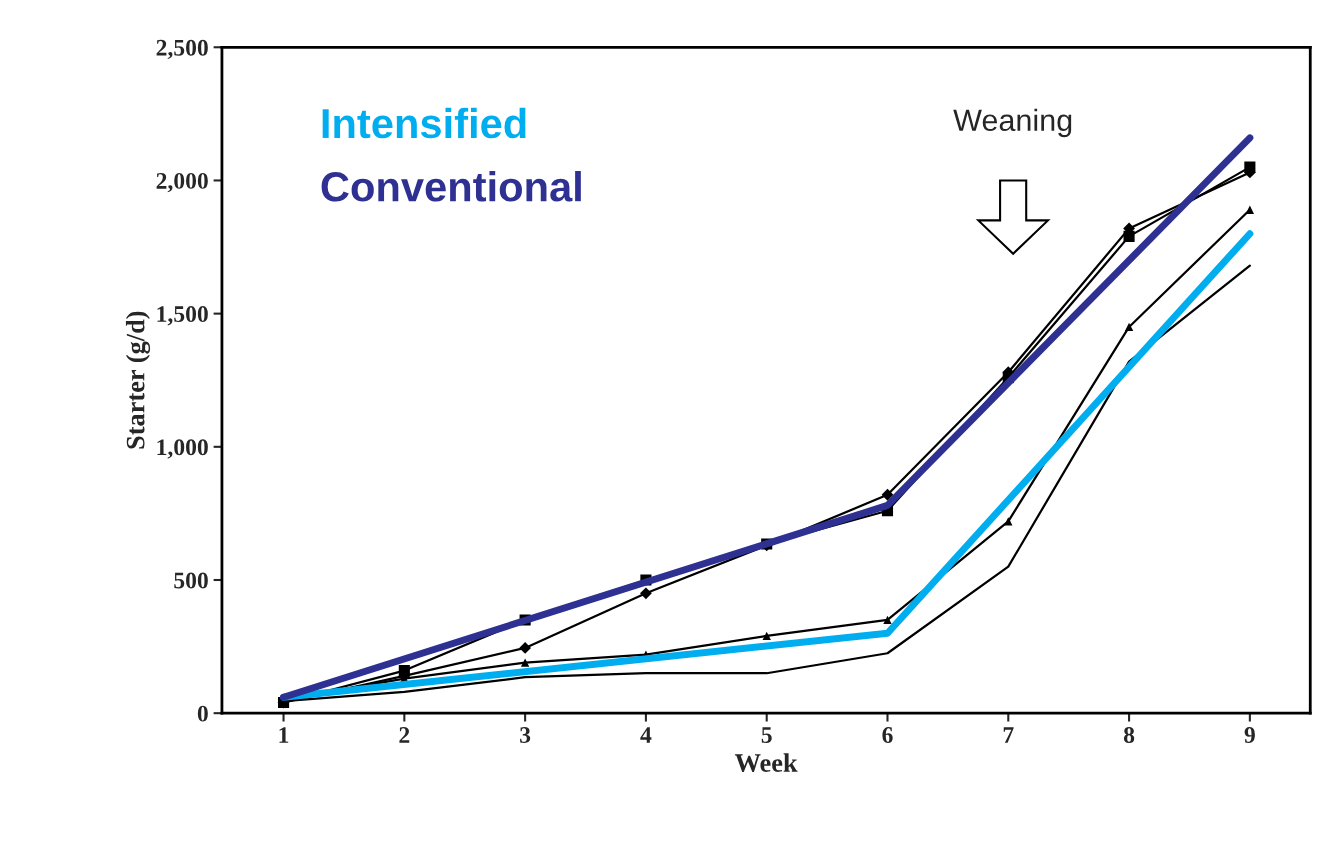 The width and height of the screenshot is (1337, 844). I want to click on y-tick-label: 0, so click(202, 713).